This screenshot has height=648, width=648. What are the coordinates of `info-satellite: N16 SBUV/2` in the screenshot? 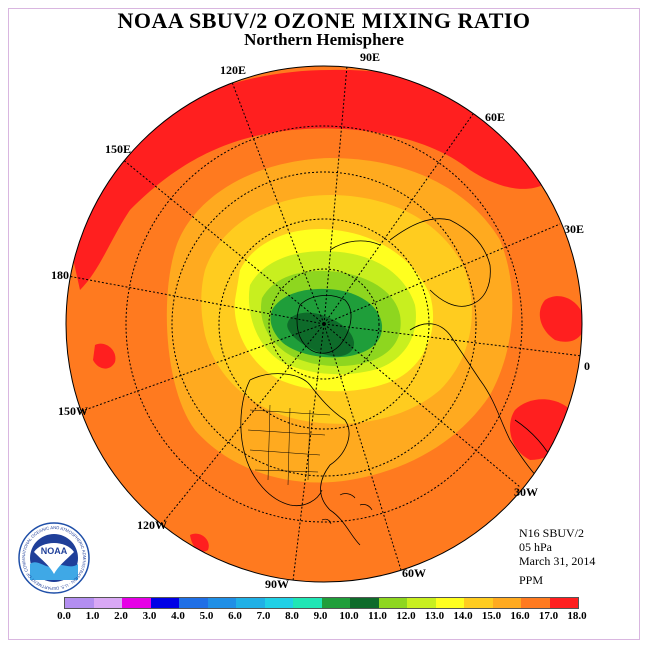 It's located at (552, 533).